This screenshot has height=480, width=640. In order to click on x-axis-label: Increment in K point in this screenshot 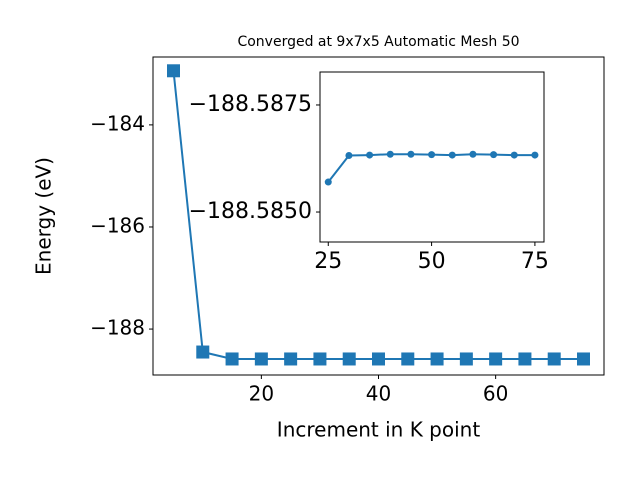, I will do `click(379, 430)`.